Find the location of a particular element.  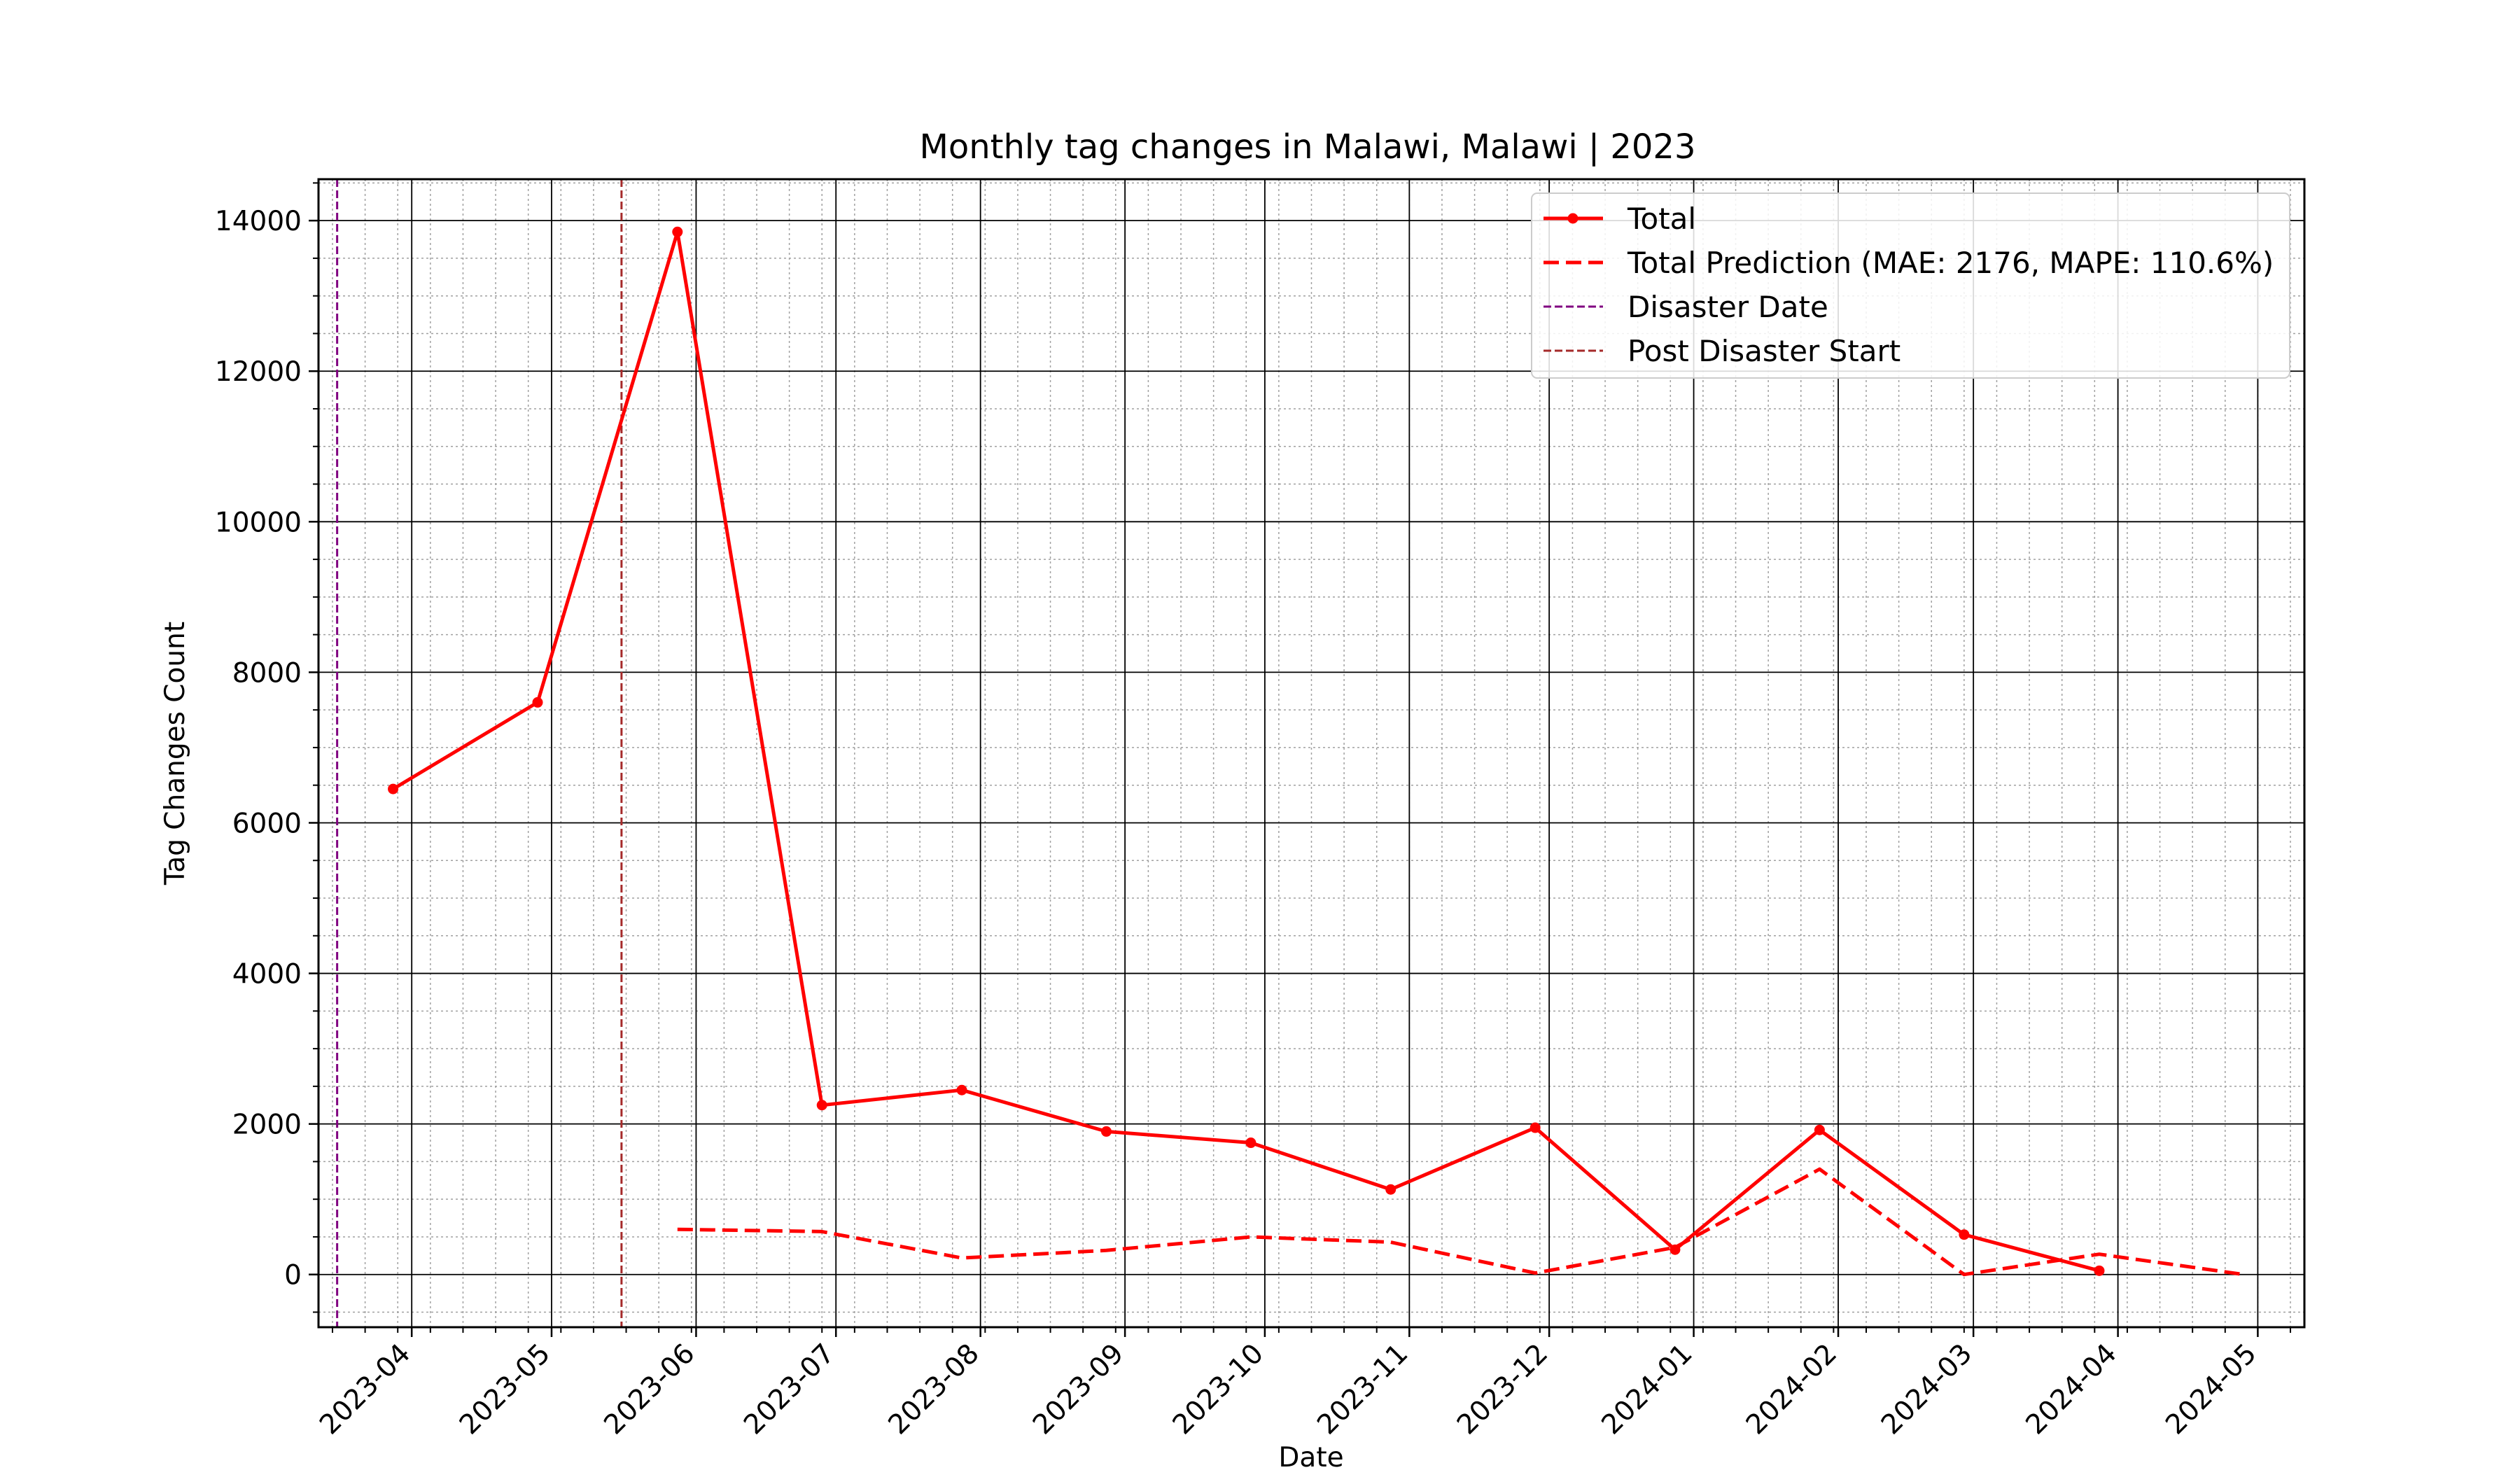

legend-post-disaster-start: Post Disaster Start is located at coordinates (1722, 351).